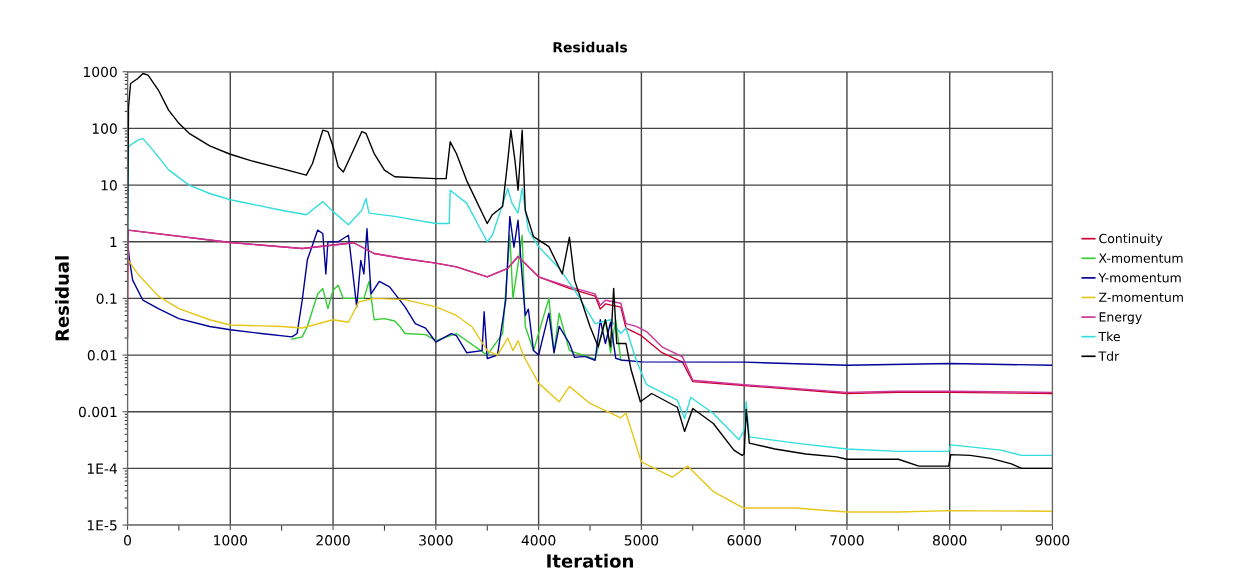 The height and width of the screenshot is (588, 1250). I want to click on x-tick-label: 1000, so click(231, 540).